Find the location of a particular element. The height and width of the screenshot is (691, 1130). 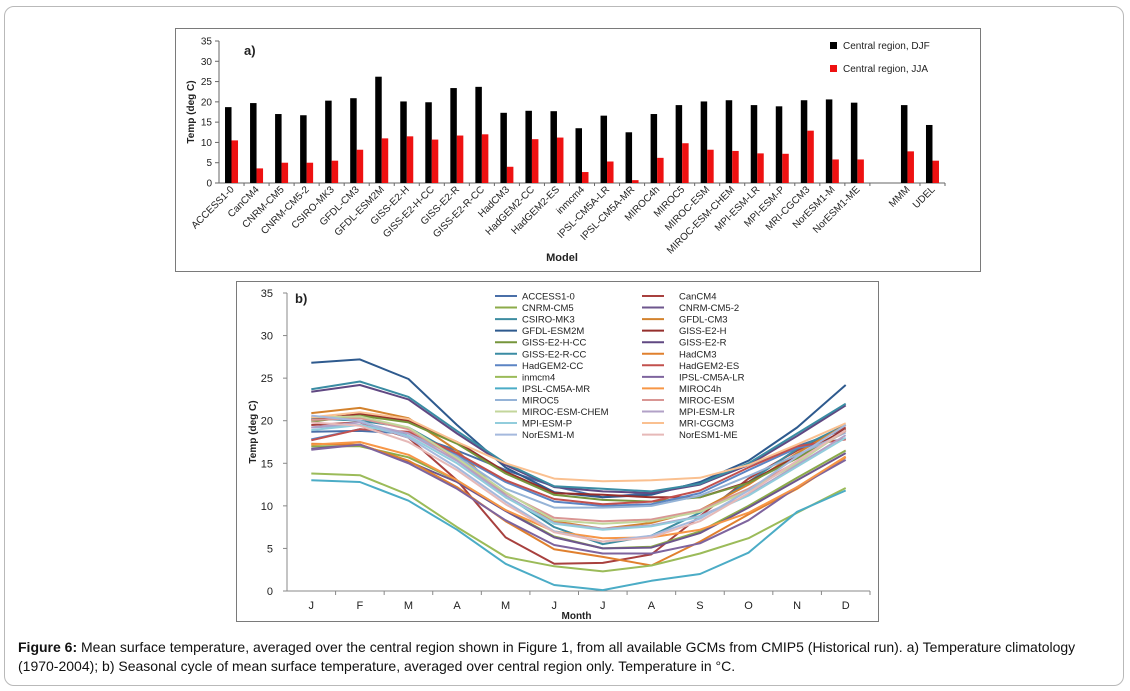

legend-label: MPI-ESM-P is located at coordinates (547, 424).